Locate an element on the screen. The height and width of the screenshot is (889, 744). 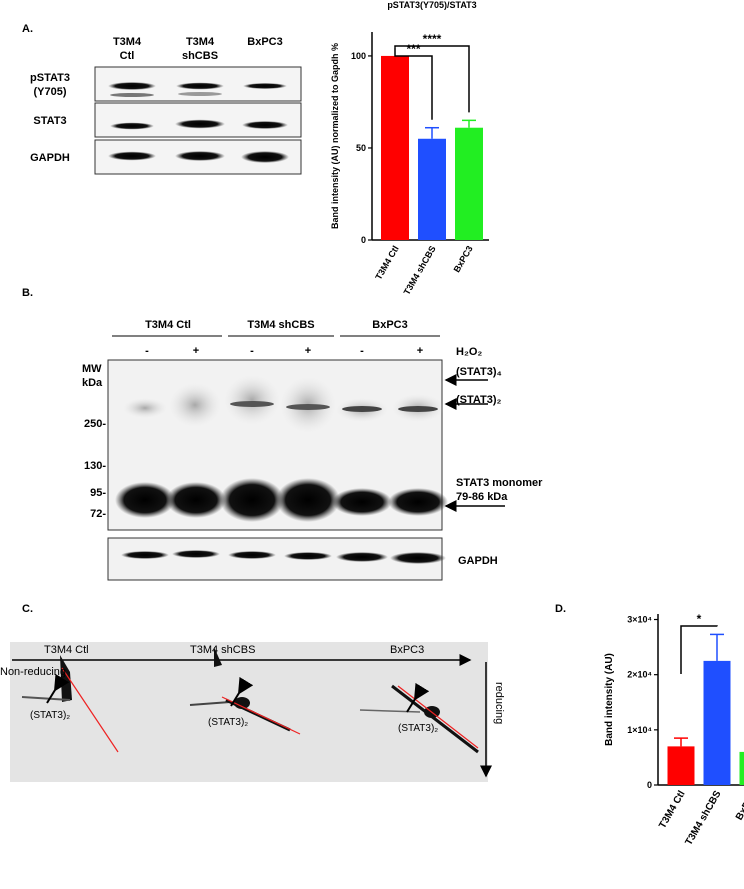
blot-b is located at coordinates (306, 458).